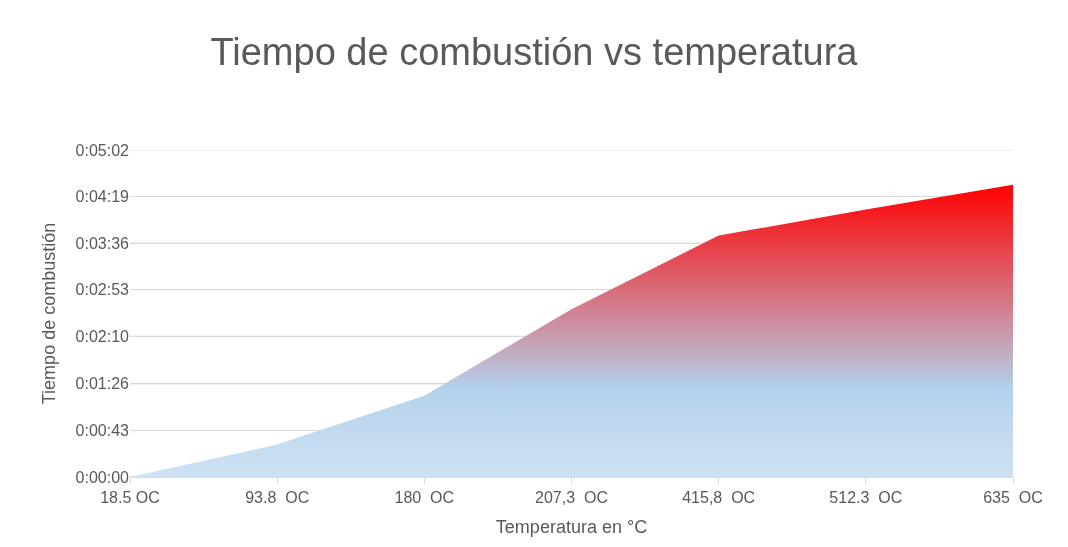 The image size is (1068, 547). Describe the element at coordinates (102, 431) in the screenshot. I see `y-tick-label: 0:00:43` at that location.